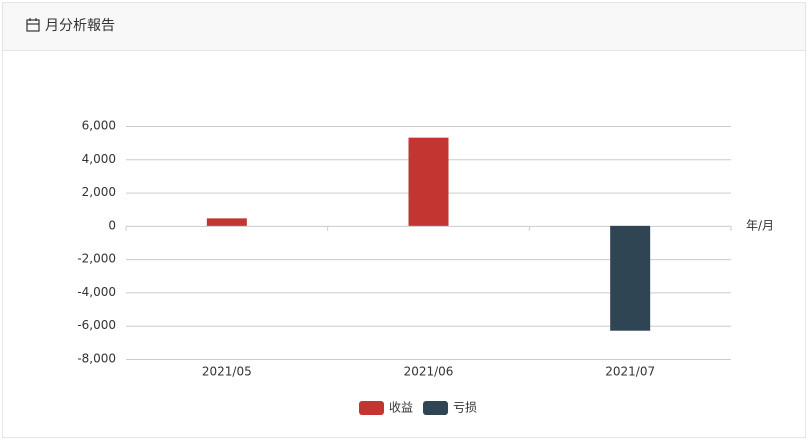 The image size is (808, 440). I want to click on y-tick-label: -2,000, so click(96, 259).